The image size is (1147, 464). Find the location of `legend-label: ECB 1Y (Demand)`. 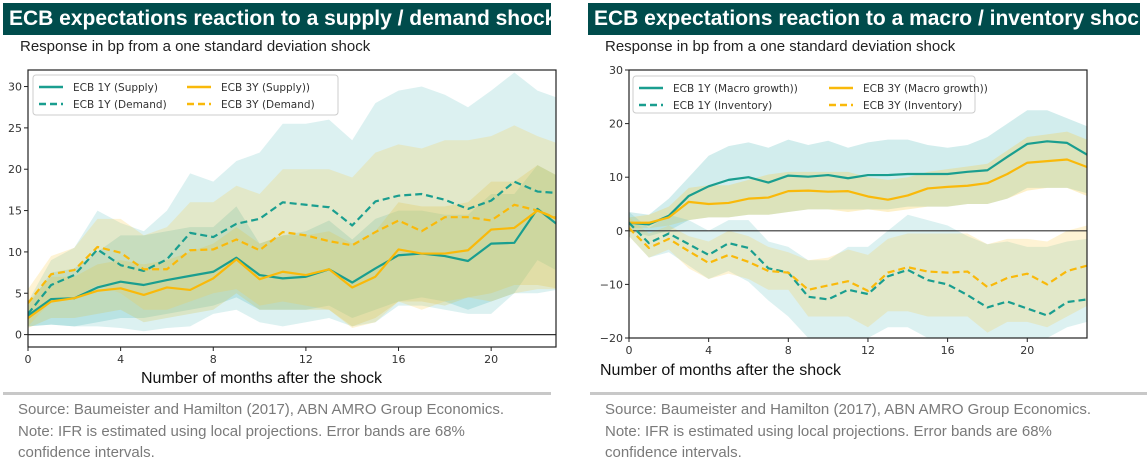

legend-label: ECB 1Y (Demand) is located at coordinates (120, 105).